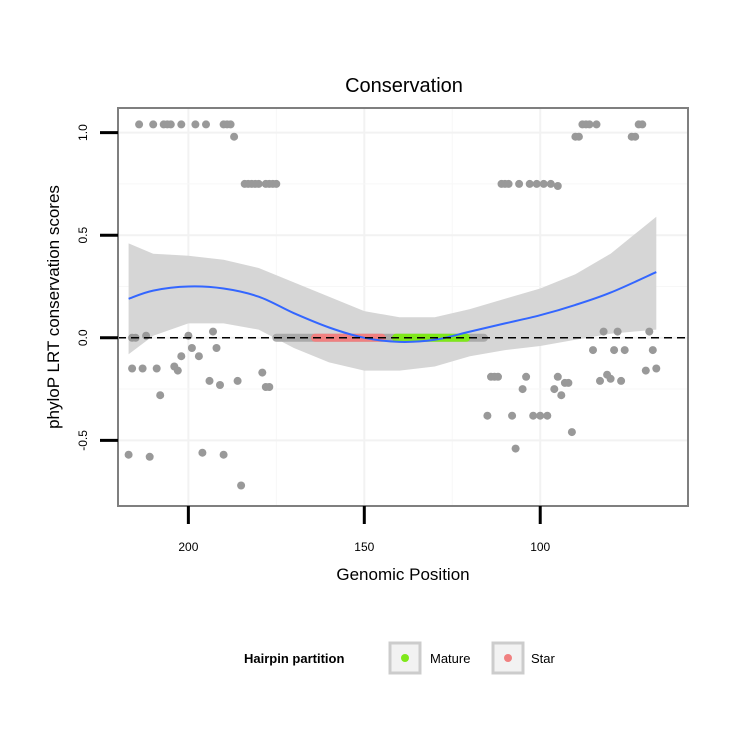 This screenshot has height=750, width=750. I want to click on smooth-line, so click(392, 307).